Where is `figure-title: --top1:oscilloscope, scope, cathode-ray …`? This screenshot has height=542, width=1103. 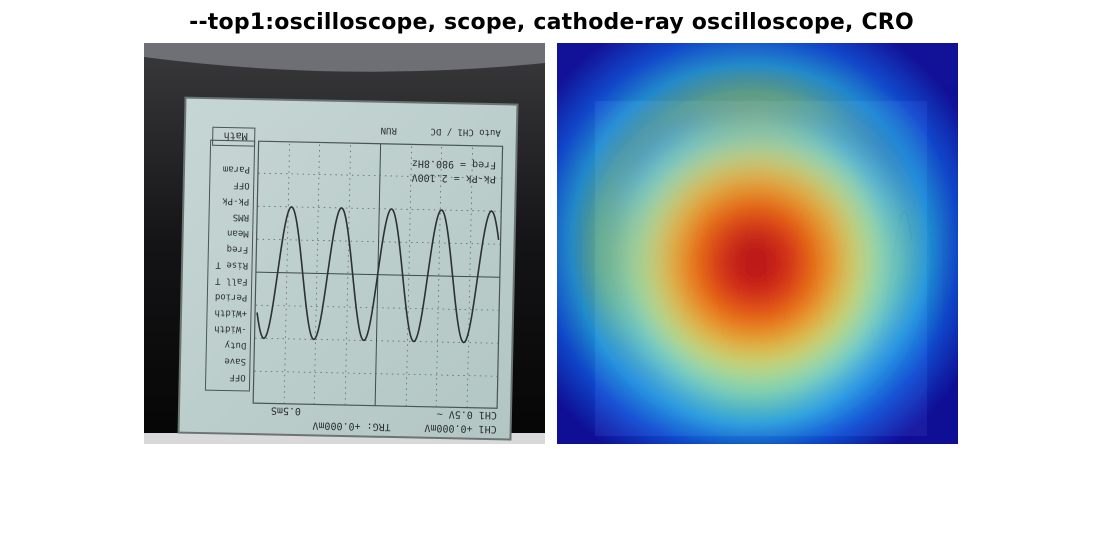
figure-title: --top1:oscilloscope, scope, cathode-ray … is located at coordinates (551, 22).